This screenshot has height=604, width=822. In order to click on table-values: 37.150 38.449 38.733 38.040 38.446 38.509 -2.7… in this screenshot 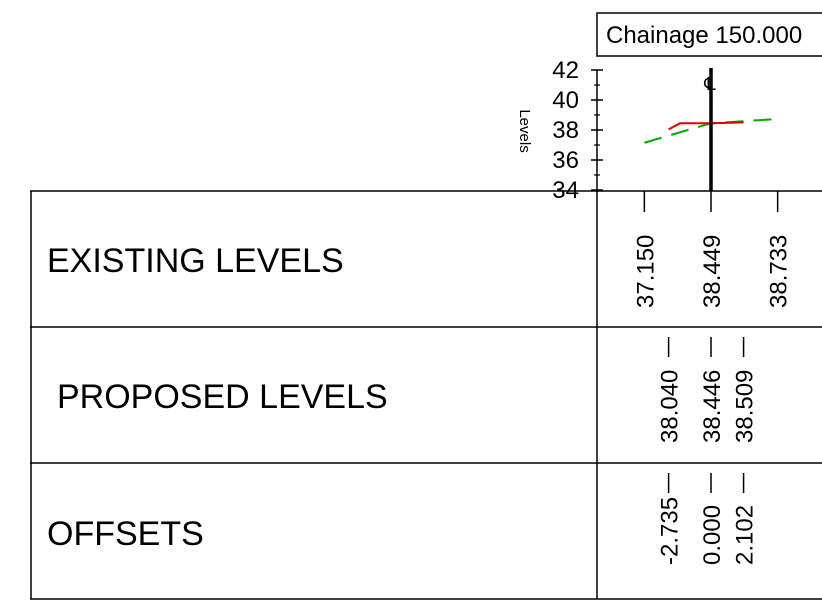, I will do `click(712, 378)`.